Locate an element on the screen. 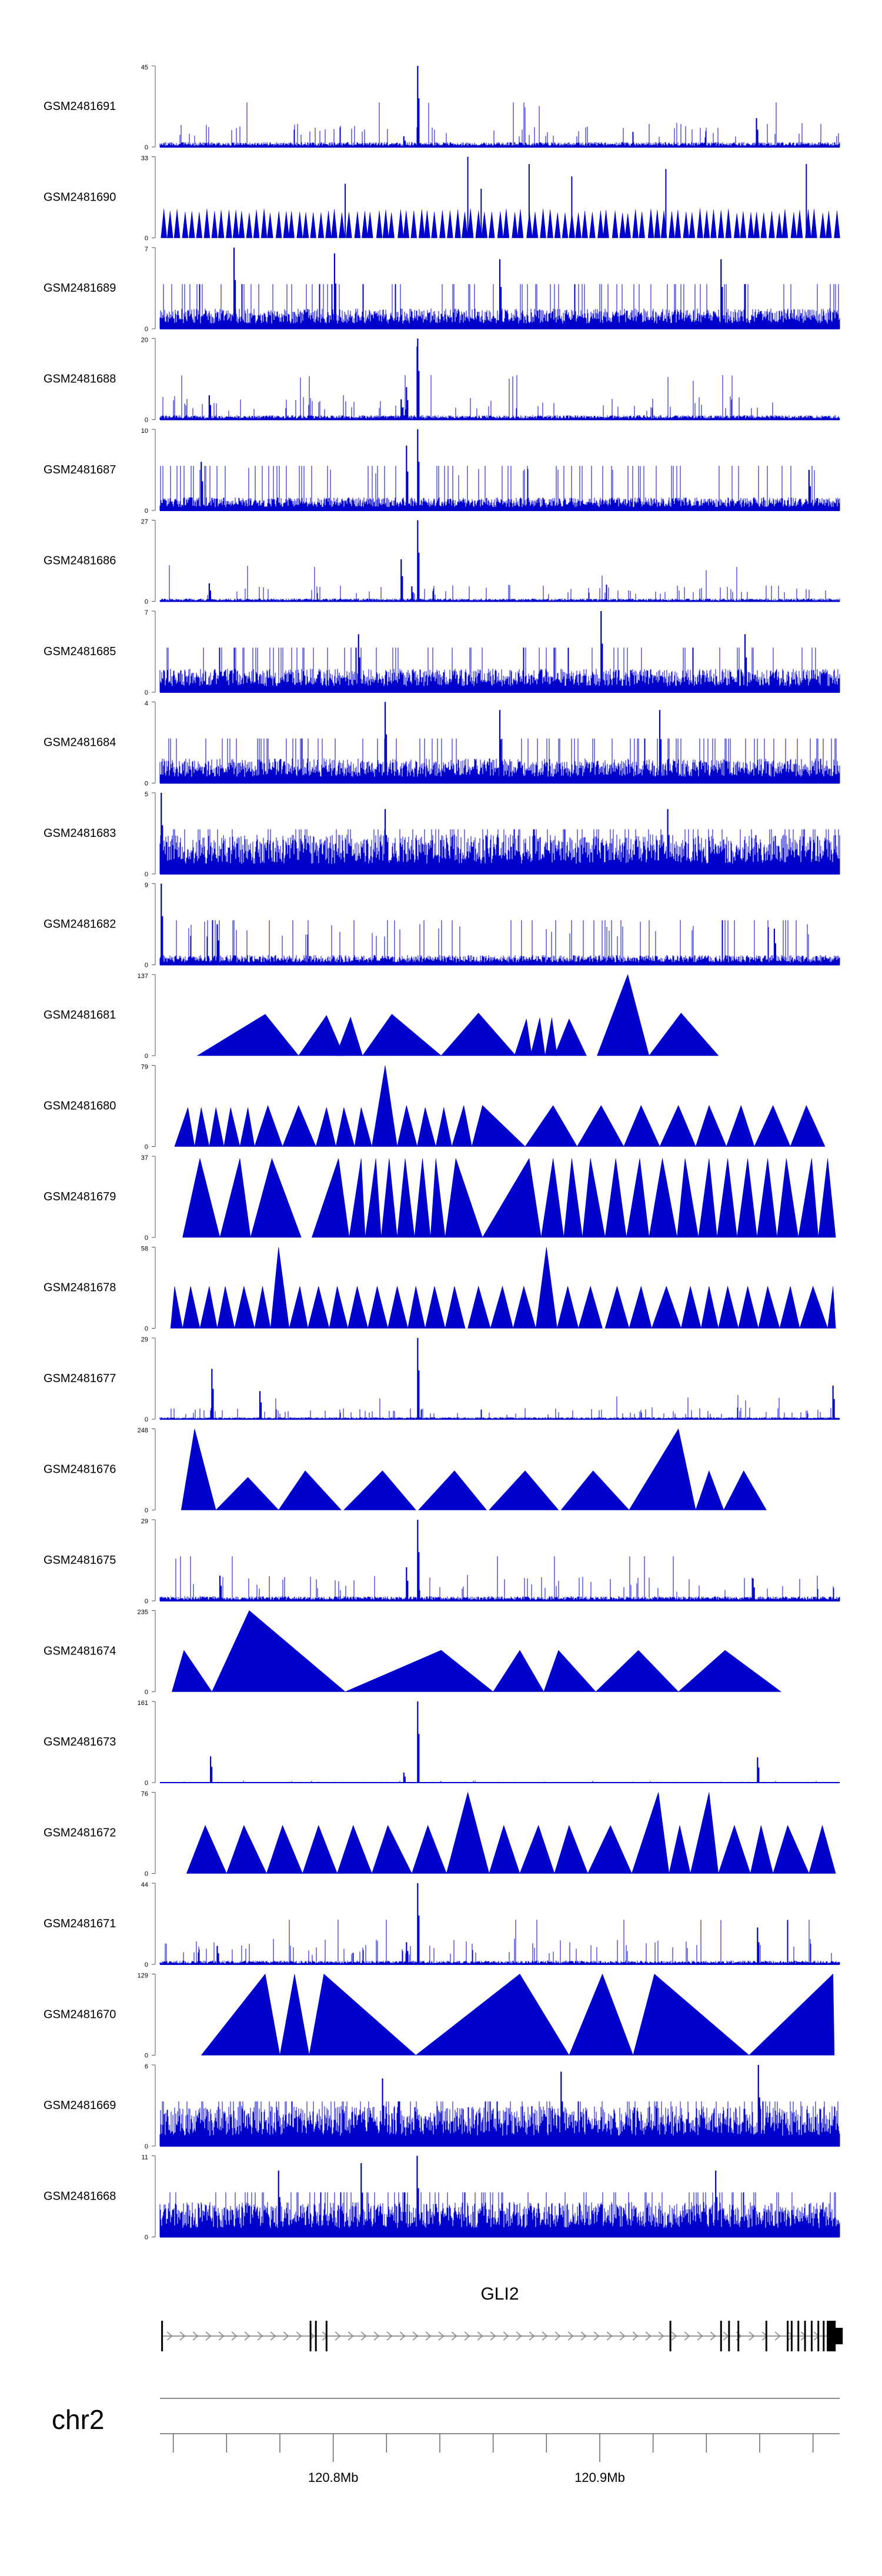  track-label: GSM2481686 is located at coordinates (80, 561).